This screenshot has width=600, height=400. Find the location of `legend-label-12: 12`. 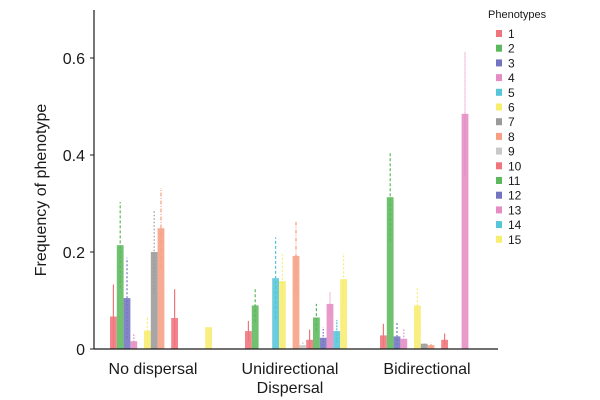

legend-label-12: 12 is located at coordinates (515, 196).